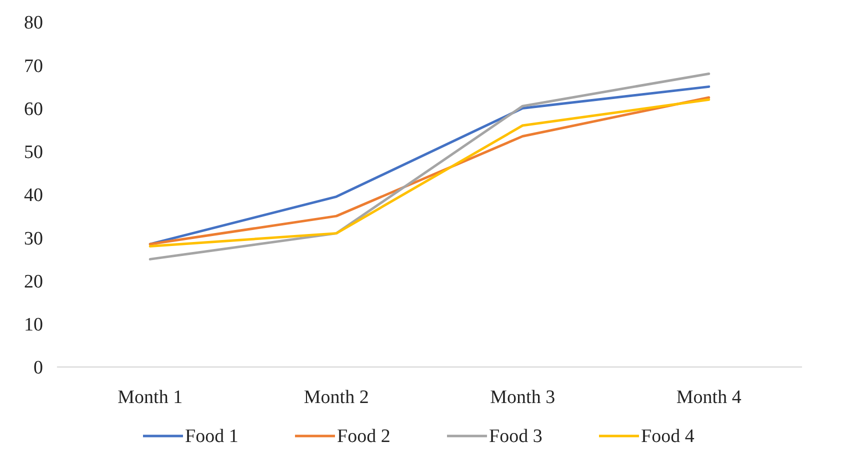 The width and height of the screenshot is (854, 458). What do you see at coordinates (363, 436) in the screenshot?
I see `legend-label: Food 2` at bounding box center [363, 436].